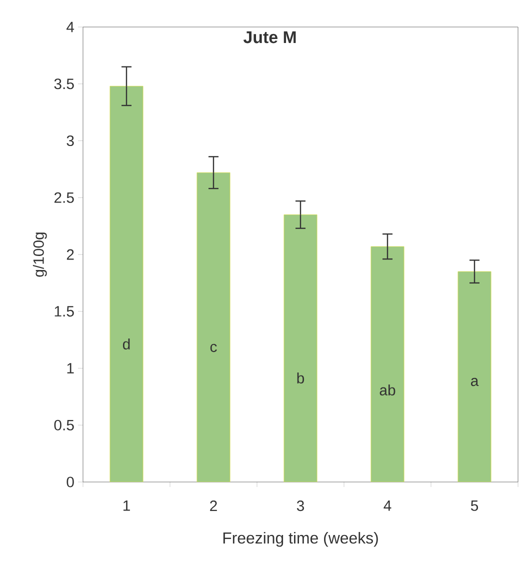  Describe the element at coordinates (126, 344) in the screenshot. I see `annotation: d` at that location.